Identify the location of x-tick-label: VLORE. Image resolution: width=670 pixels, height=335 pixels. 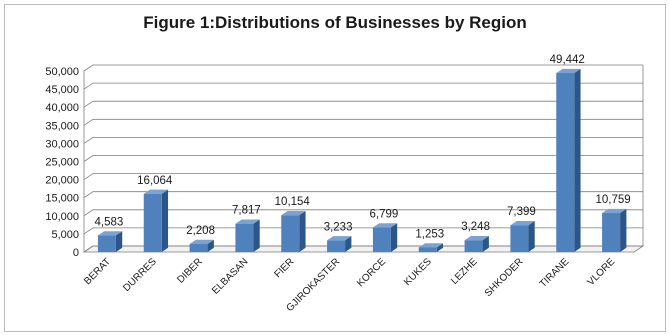
(601, 272).